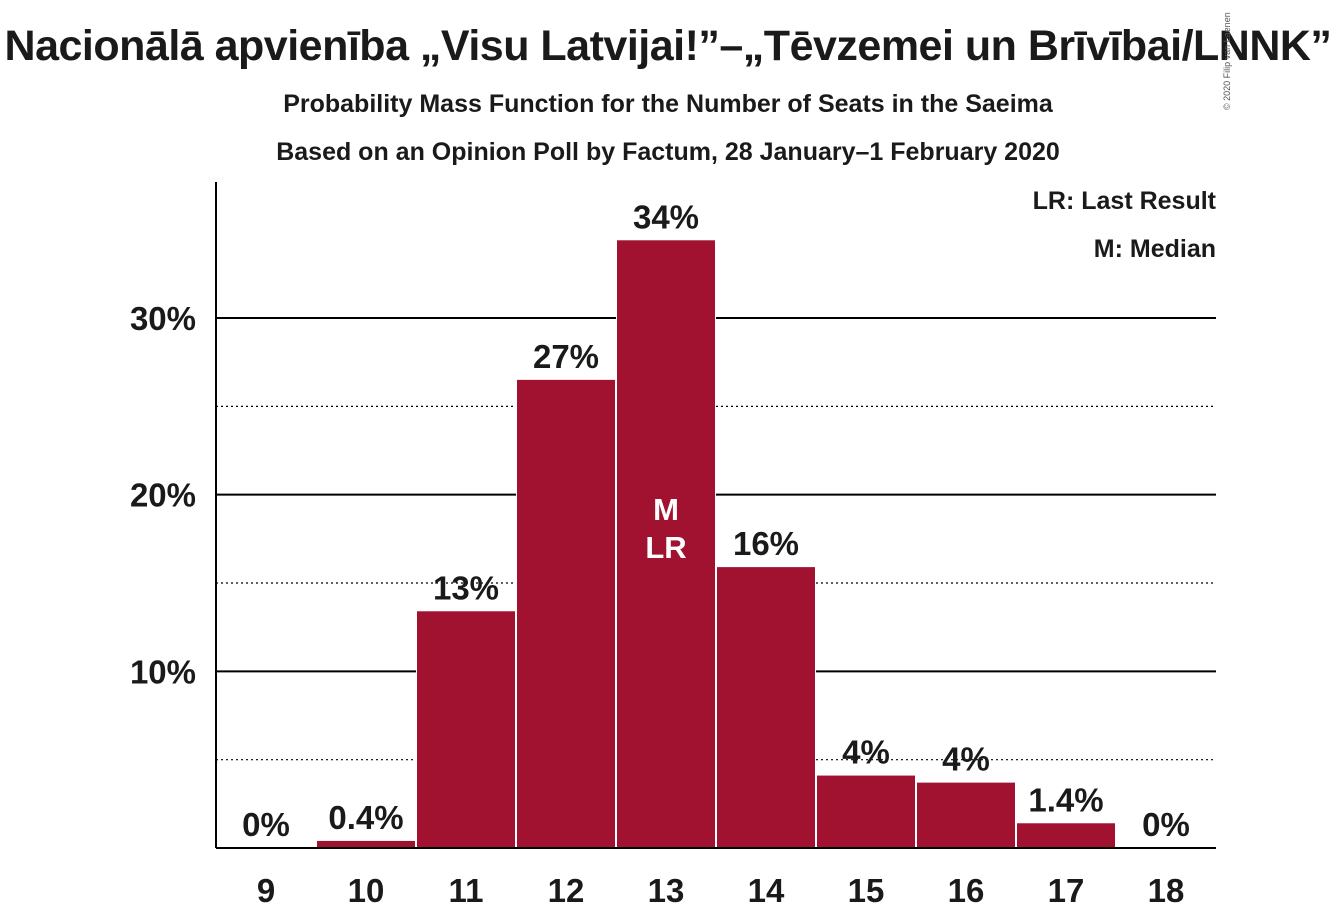 The height and width of the screenshot is (924, 1336). Describe the element at coordinates (1166, 890) in the screenshot. I see `x-tick-label-18: 18` at that location.